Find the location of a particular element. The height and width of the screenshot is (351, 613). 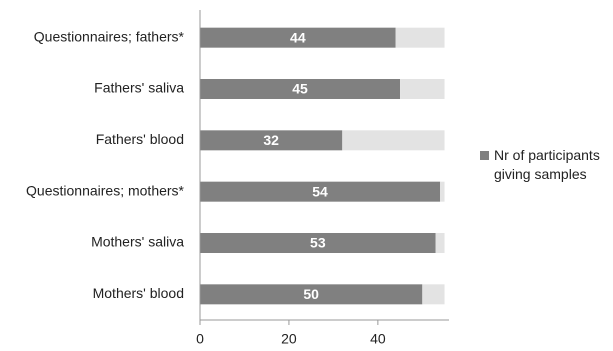

y-tick-label: Mothers' saliva is located at coordinates (137, 242).